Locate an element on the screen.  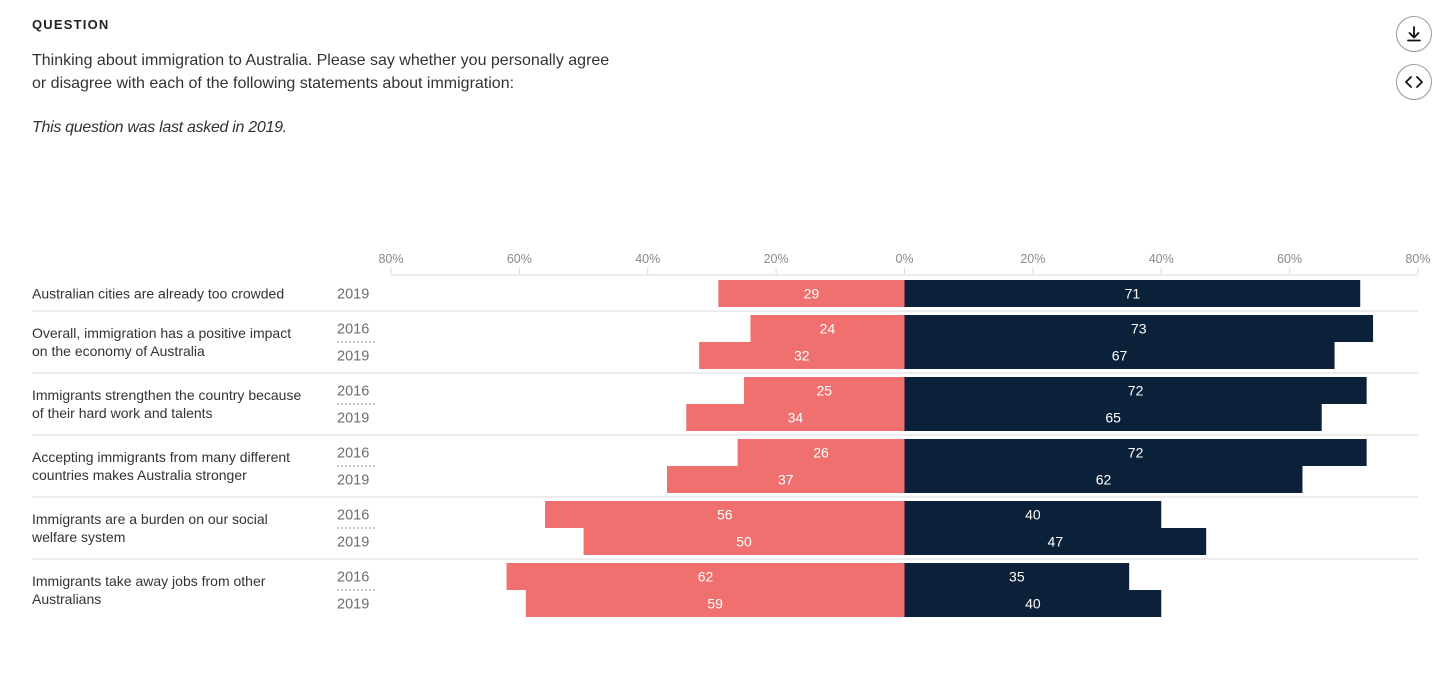
embed-button is located at coordinates (1414, 82).